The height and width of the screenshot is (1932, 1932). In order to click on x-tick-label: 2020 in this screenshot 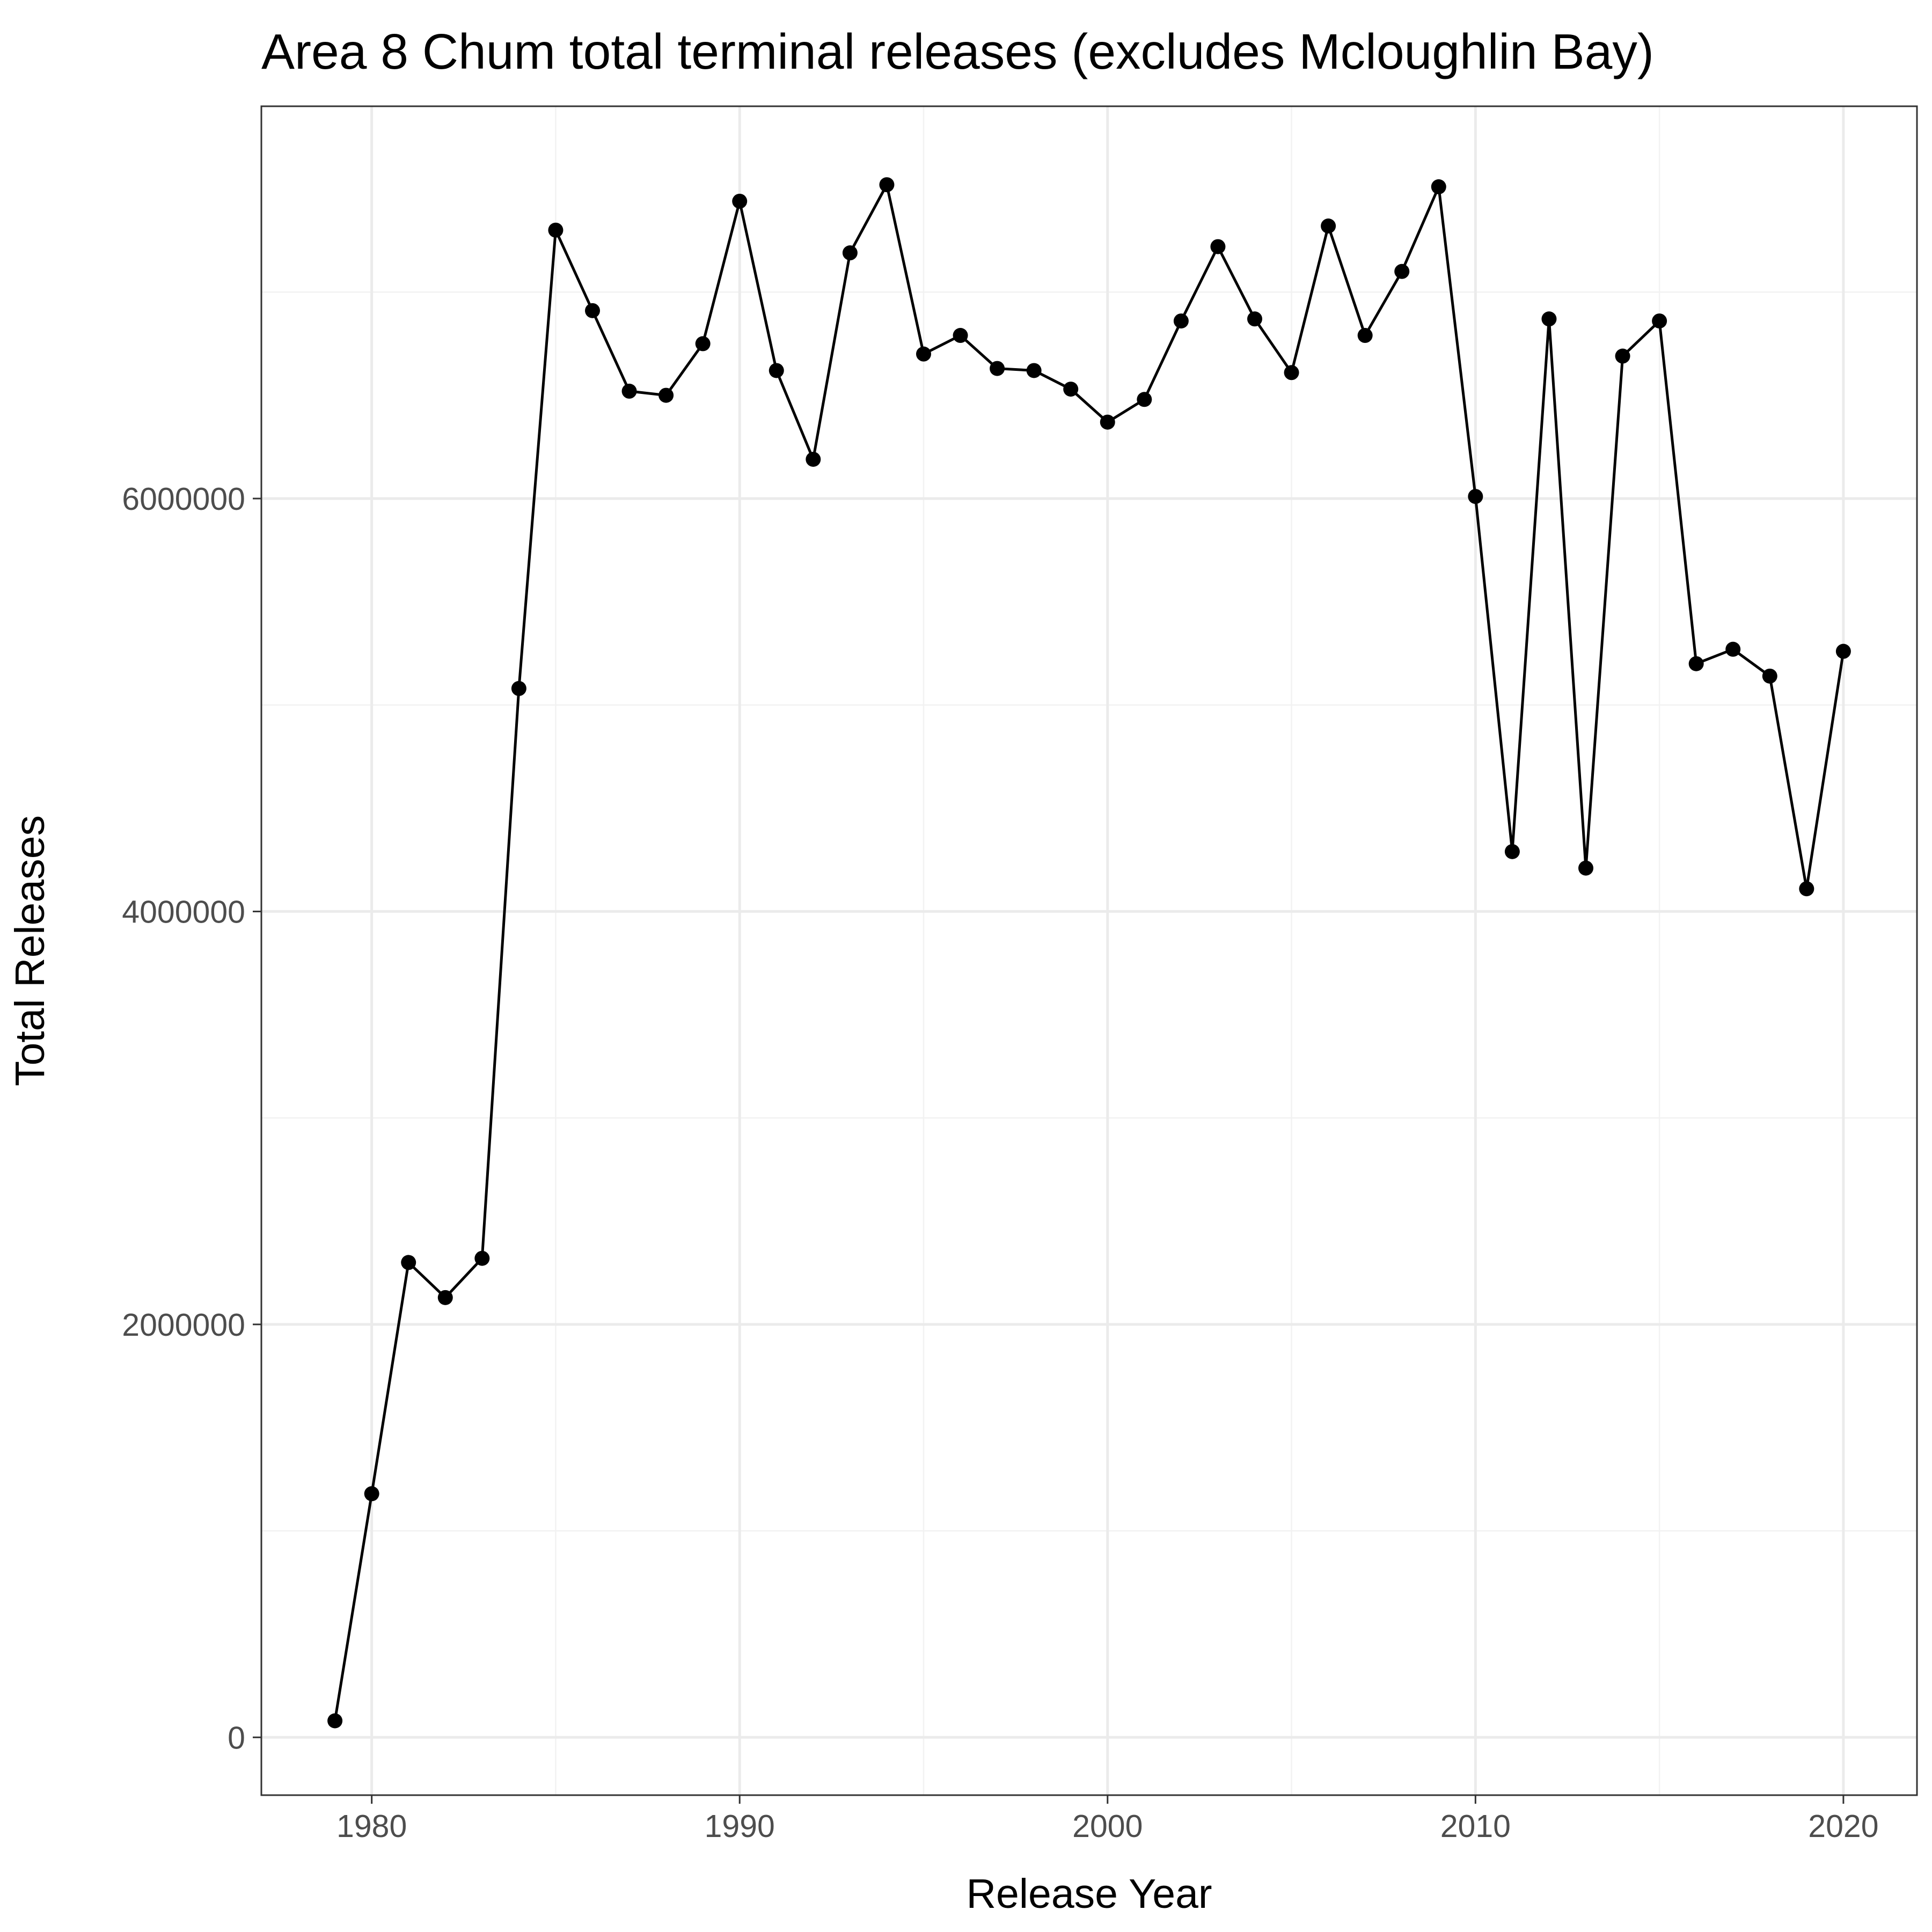, I will do `click(1843, 1826)`.